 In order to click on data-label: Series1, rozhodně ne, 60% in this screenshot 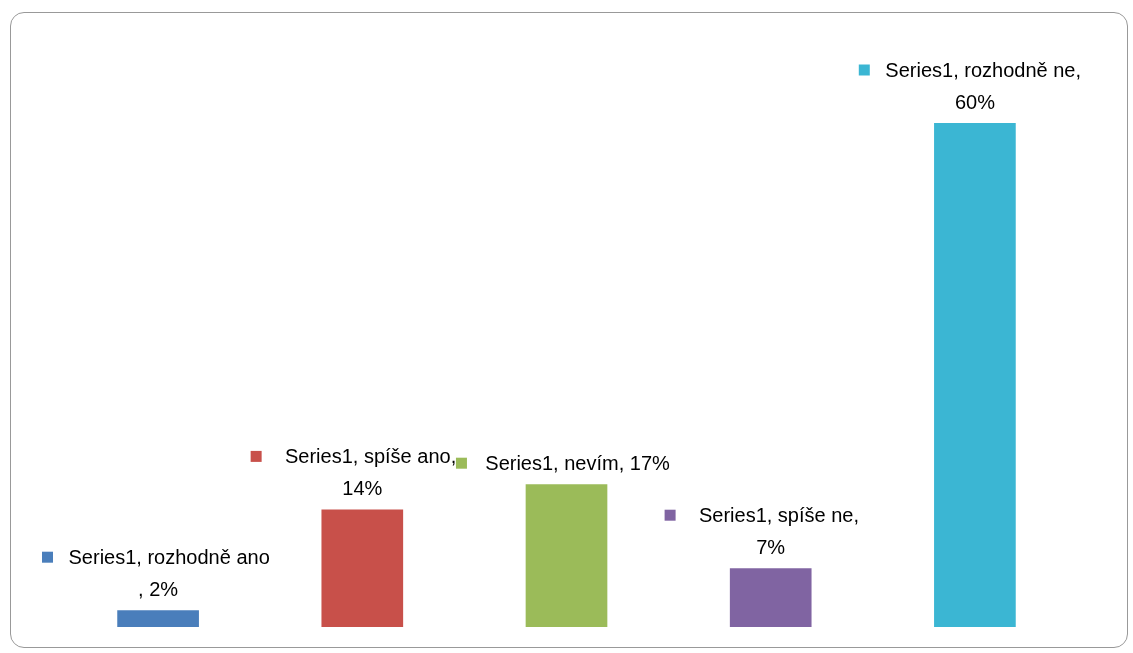, I will do `click(980, 86)`.